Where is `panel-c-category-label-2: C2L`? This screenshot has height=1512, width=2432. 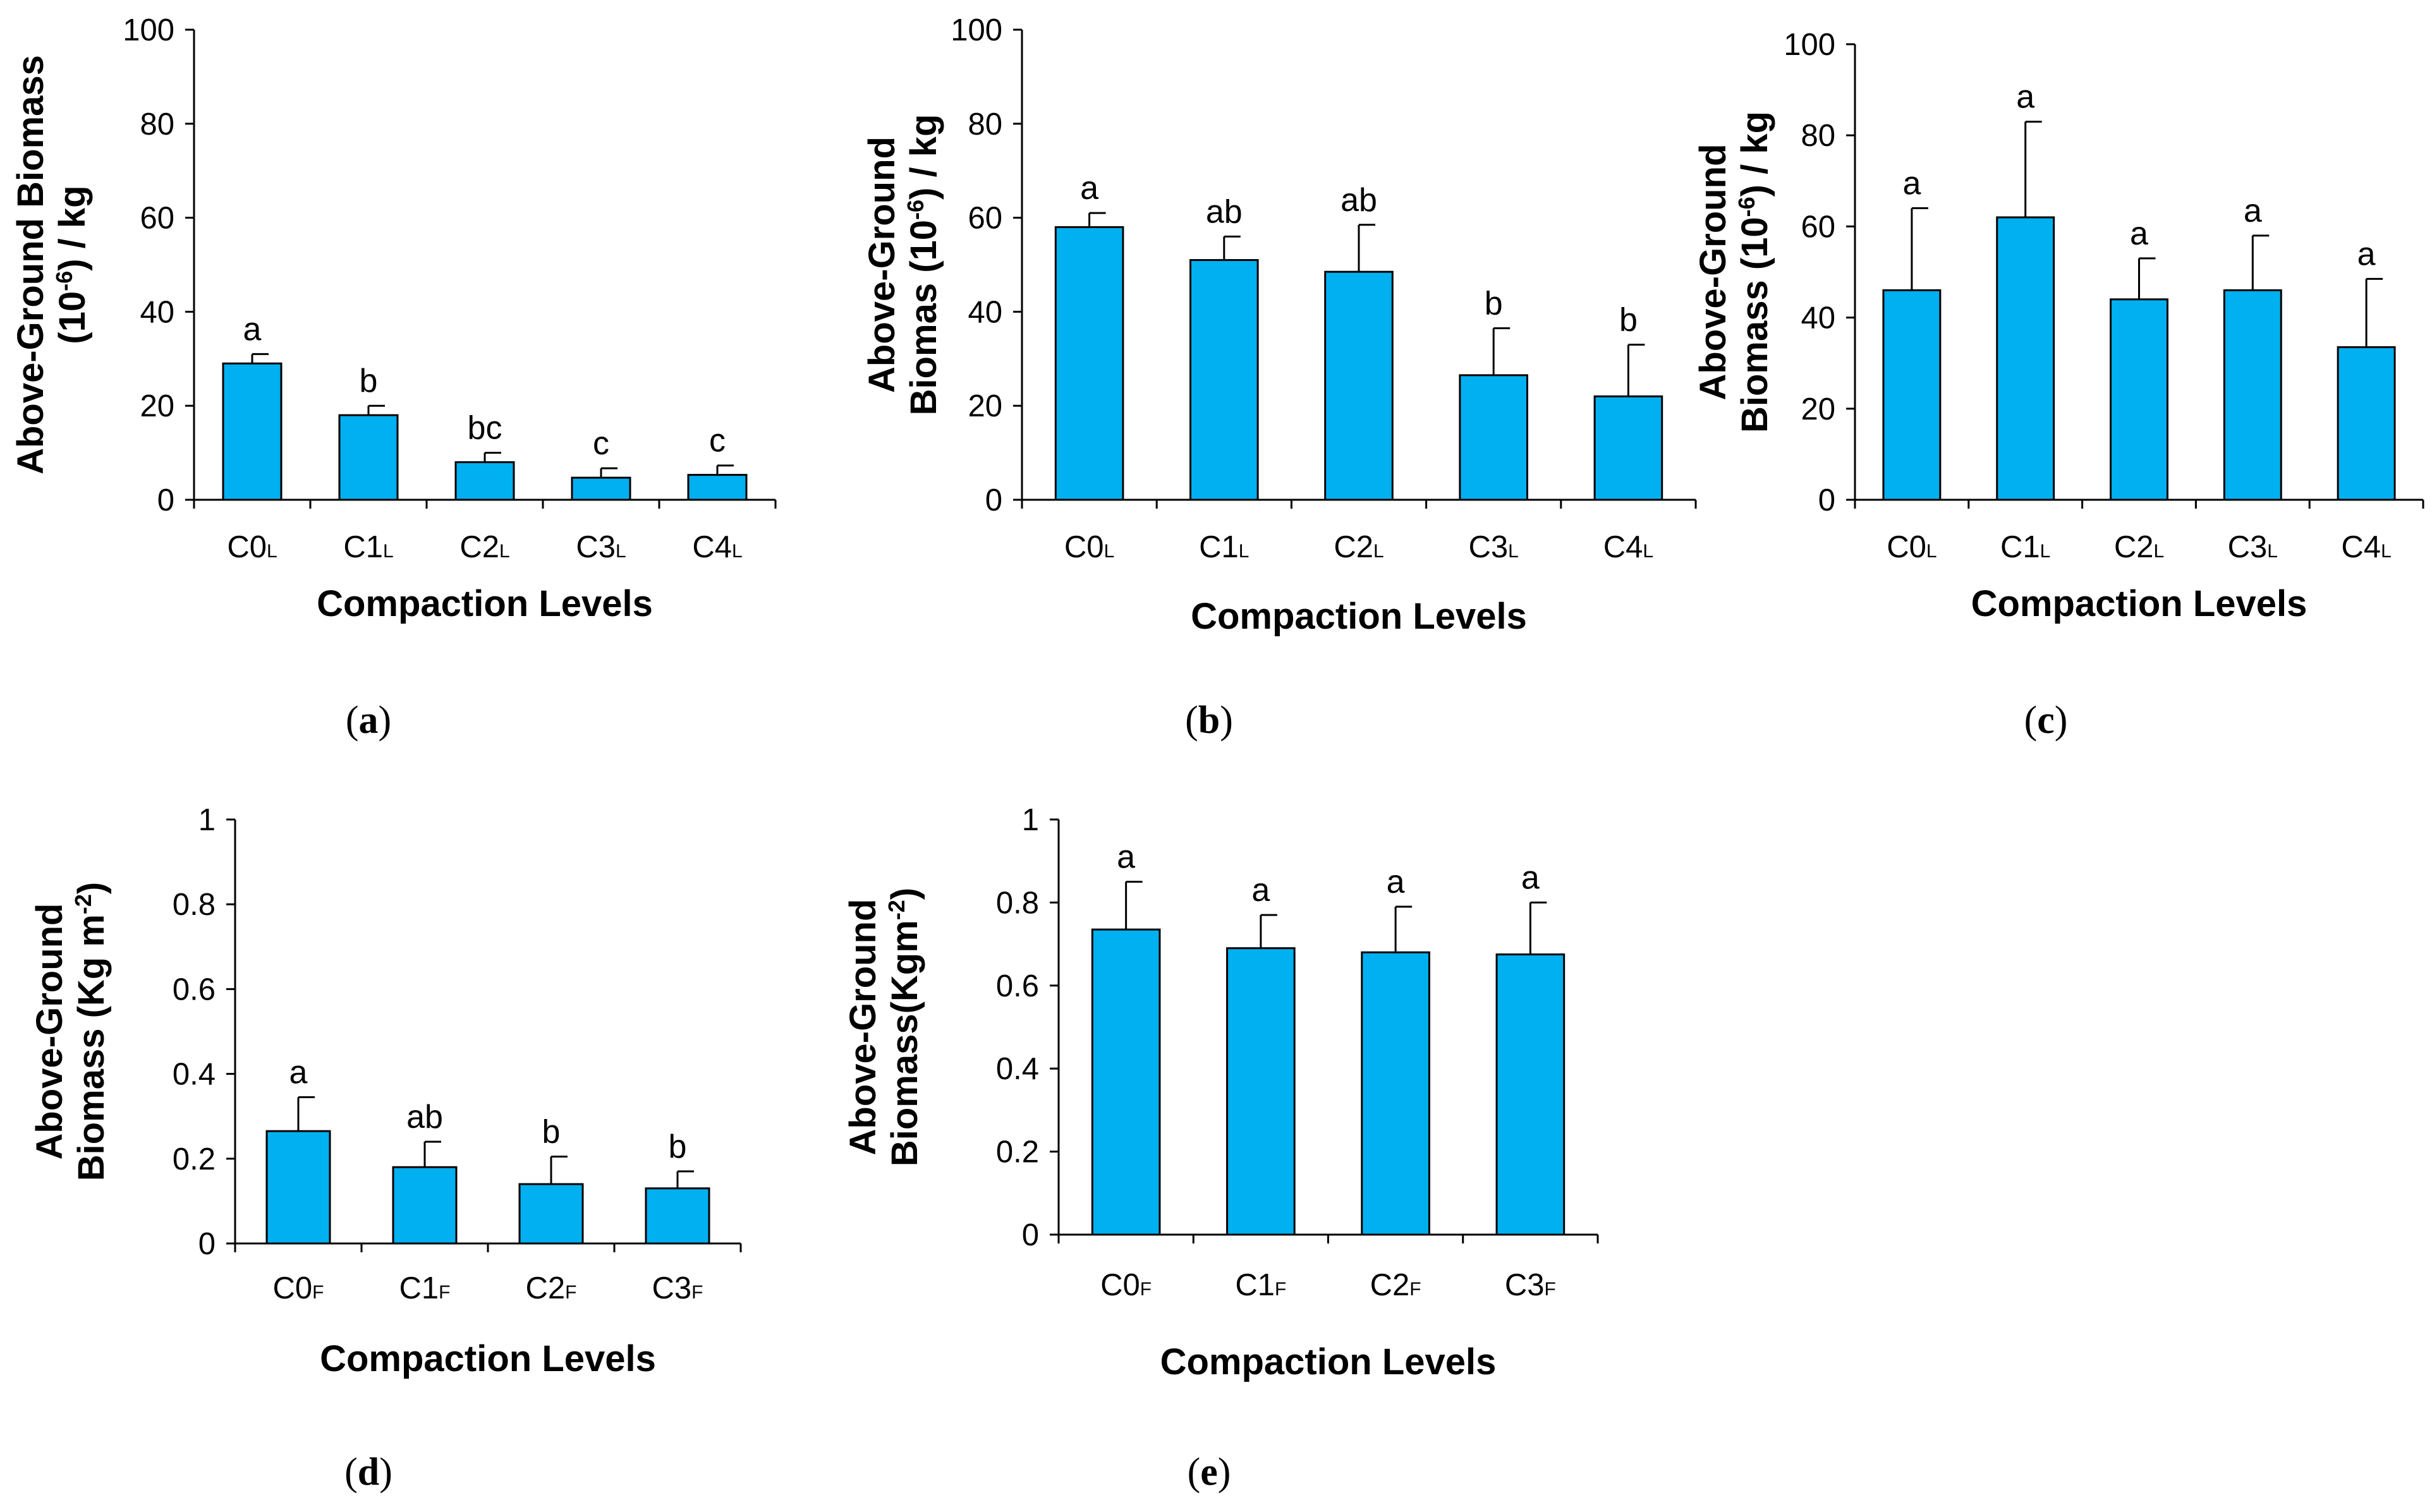
panel-c-category-label-2: C2L is located at coordinates (2139, 547).